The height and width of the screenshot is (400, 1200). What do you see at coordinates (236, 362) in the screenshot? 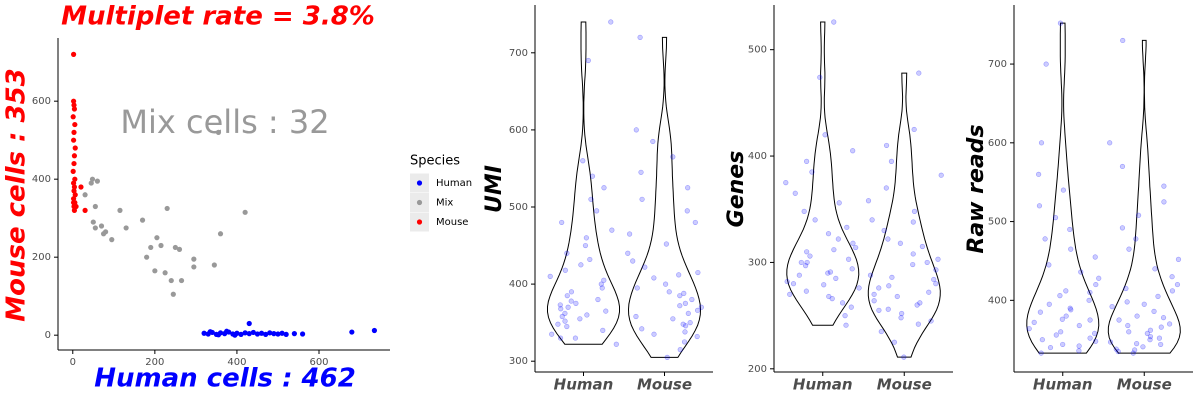
I see `x-tick-label: 400` at bounding box center [236, 362].